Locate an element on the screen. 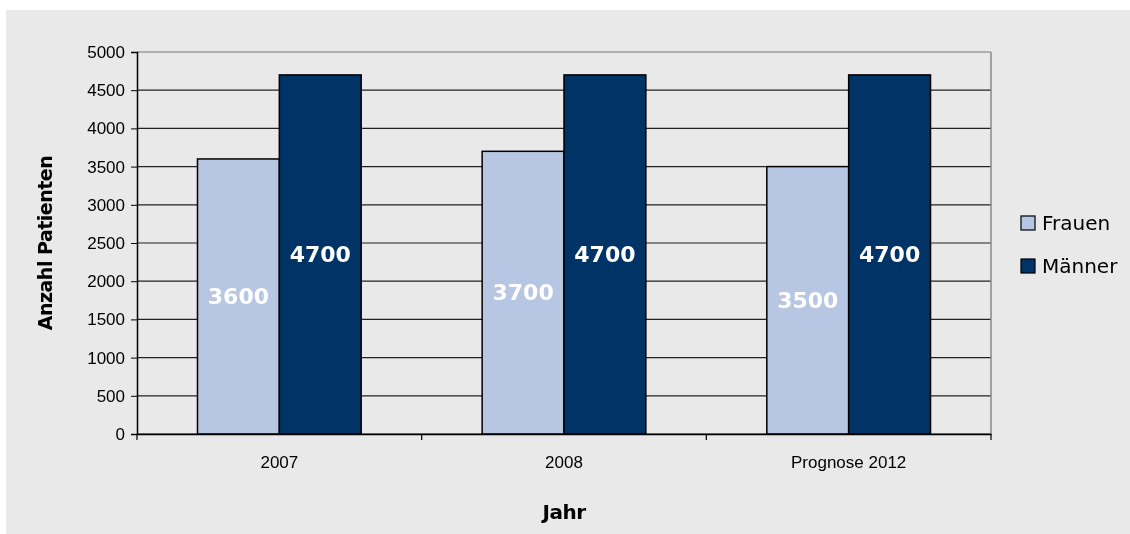 The height and width of the screenshot is (534, 1130). x-axis-title: Jahr is located at coordinates (563, 512).